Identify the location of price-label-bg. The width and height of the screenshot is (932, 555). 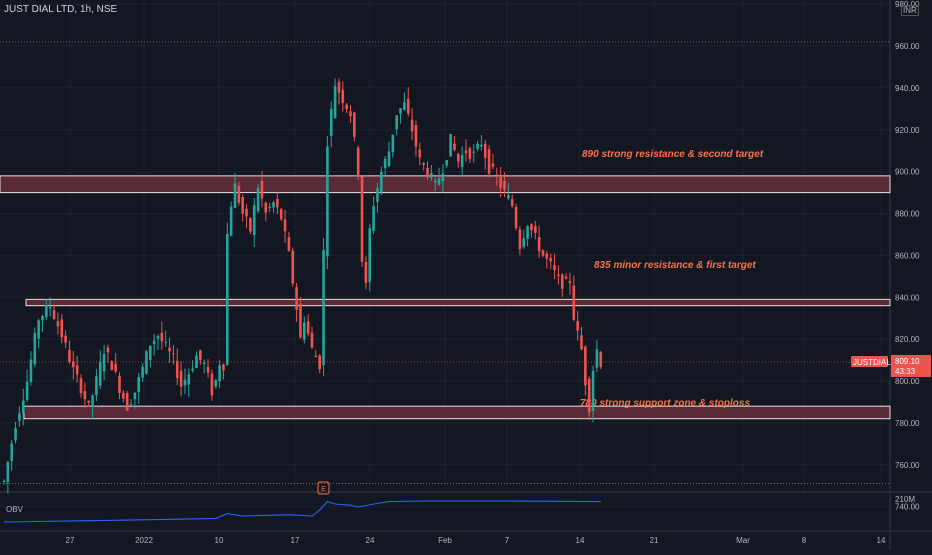
(911, 365).